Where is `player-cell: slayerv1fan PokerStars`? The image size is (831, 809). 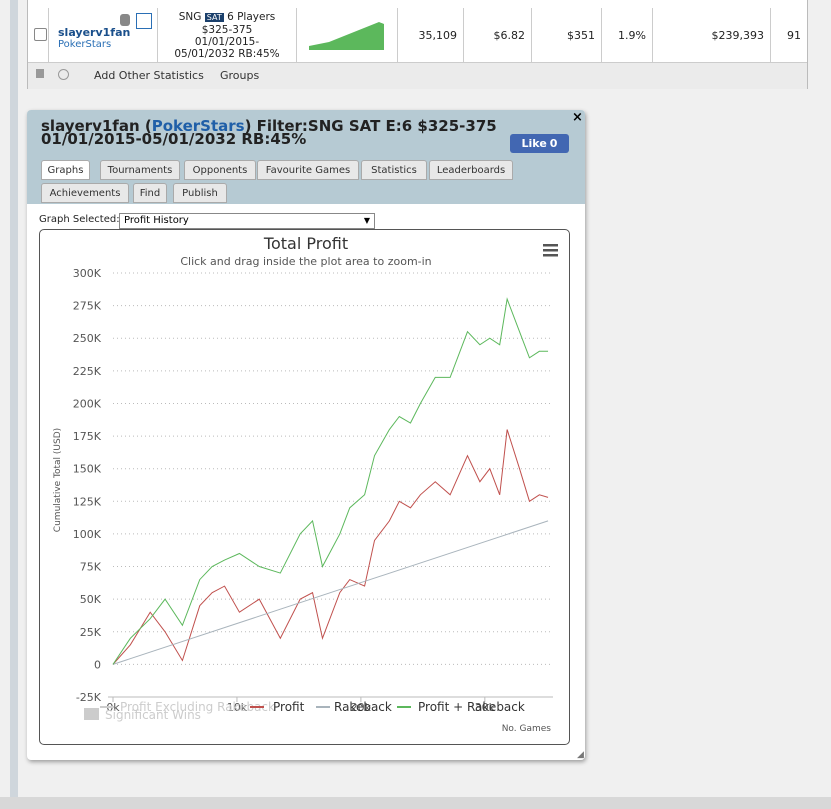 player-cell: slayerv1fan PokerStars is located at coordinates (102, 35).